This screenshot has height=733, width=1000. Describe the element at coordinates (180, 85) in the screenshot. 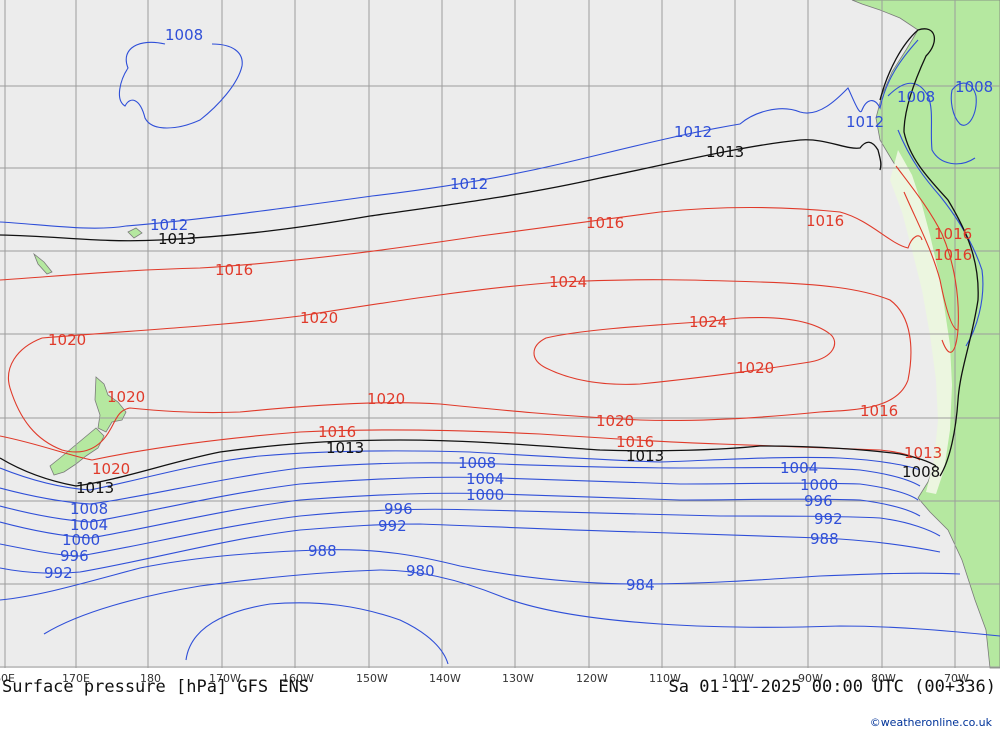

I see `isobar-1008-fiji-loop` at that location.